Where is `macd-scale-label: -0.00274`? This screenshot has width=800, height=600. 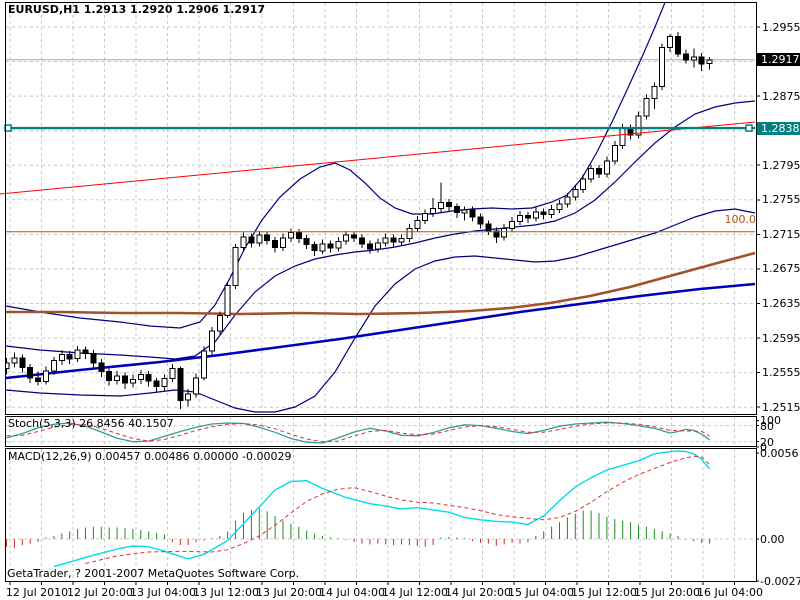 macd-scale-label: -0.00274 is located at coordinates (780, 581).